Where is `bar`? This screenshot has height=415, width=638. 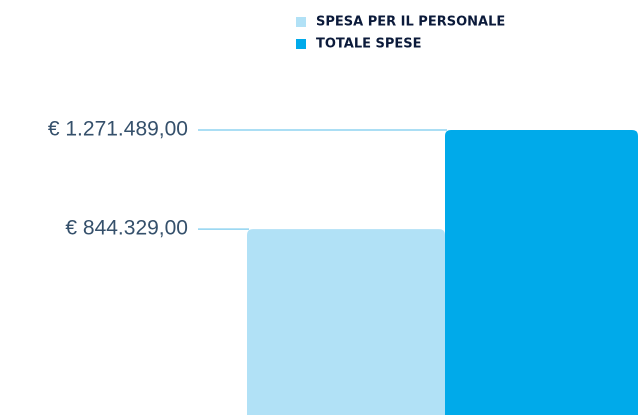 bar is located at coordinates (346, 322).